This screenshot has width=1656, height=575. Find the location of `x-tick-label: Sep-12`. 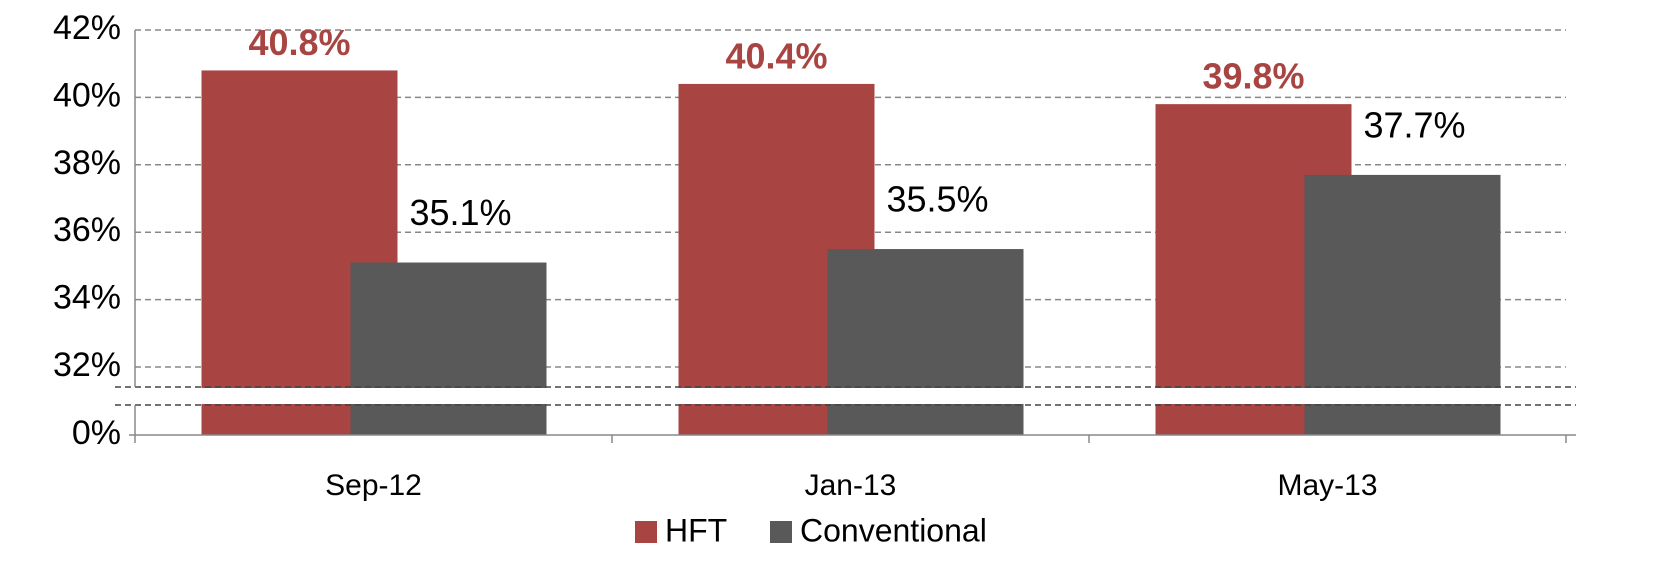

x-tick-label: Sep-12 is located at coordinates (373, 485).